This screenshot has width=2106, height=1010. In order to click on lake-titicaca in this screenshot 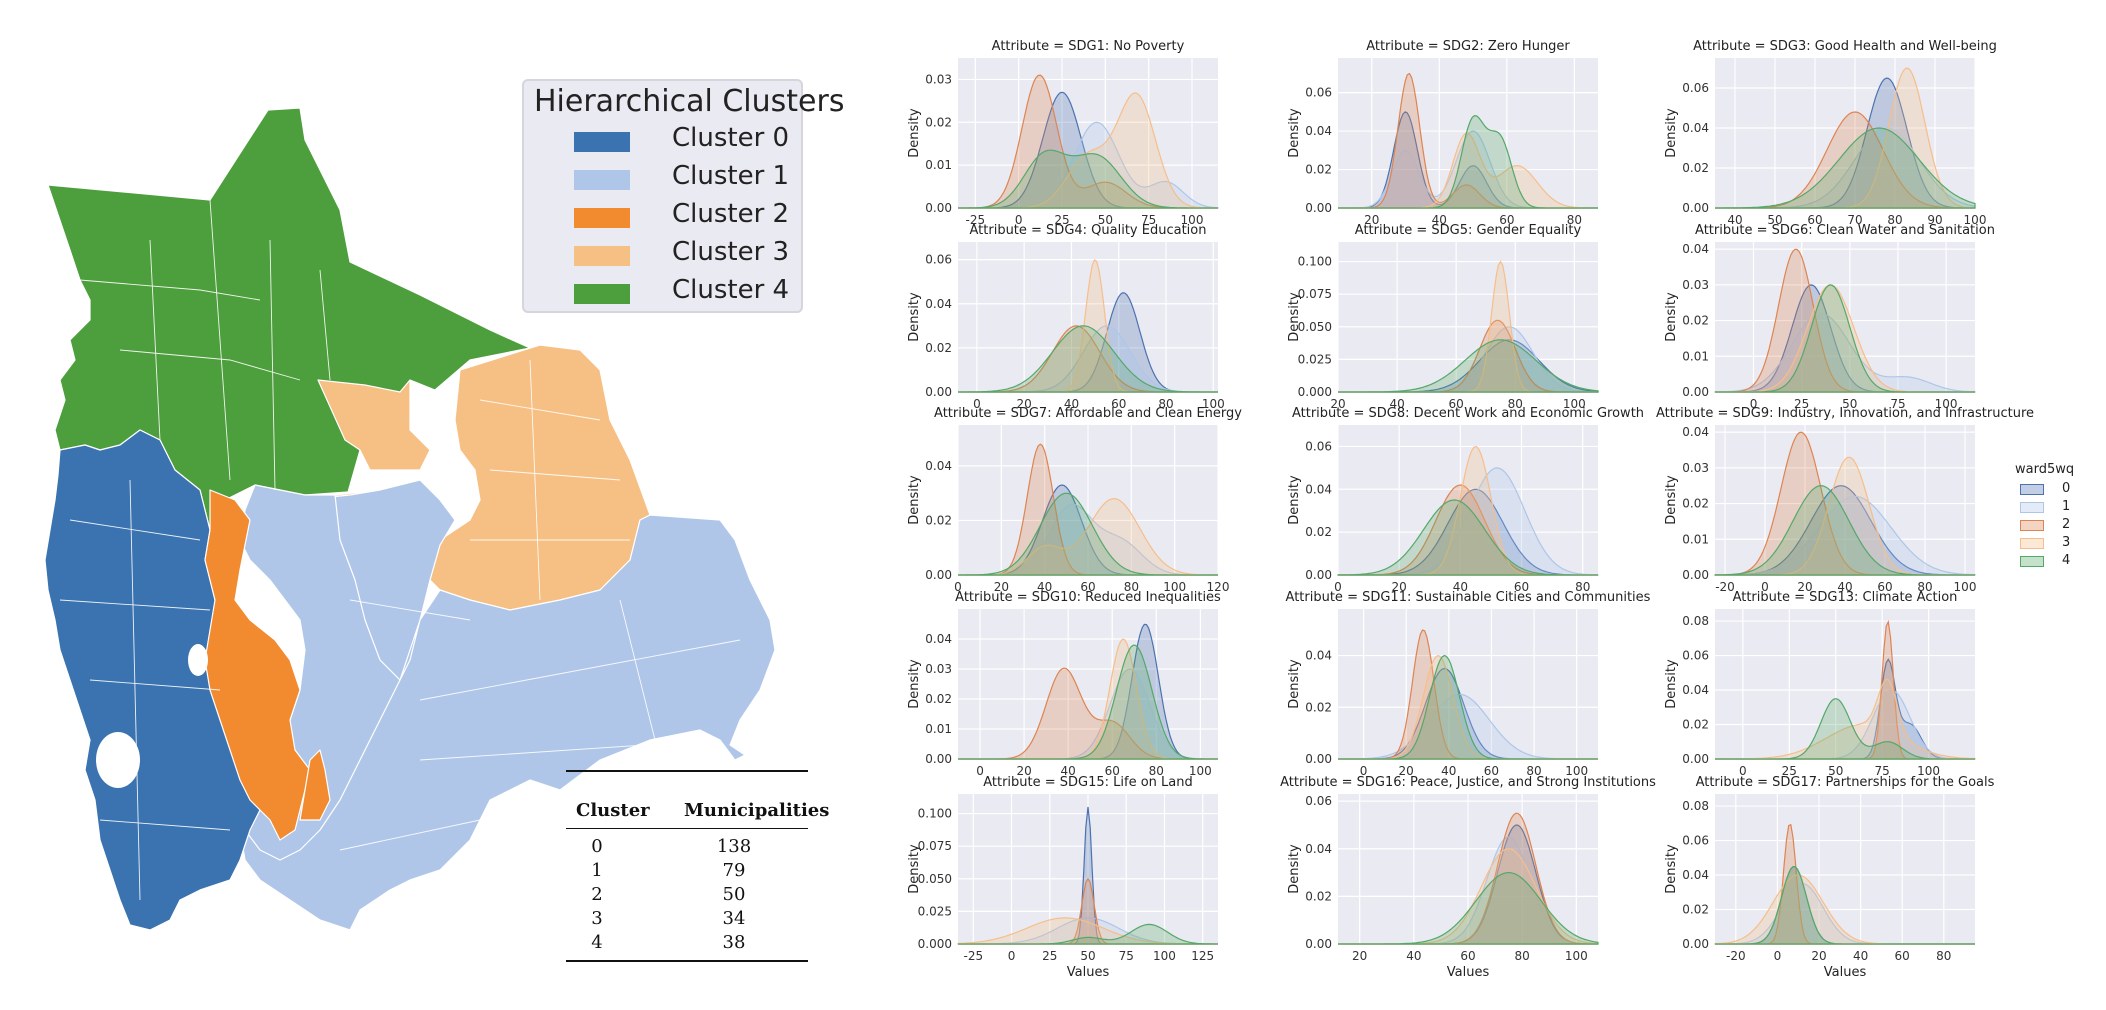, I will do `click(118, 760)`.